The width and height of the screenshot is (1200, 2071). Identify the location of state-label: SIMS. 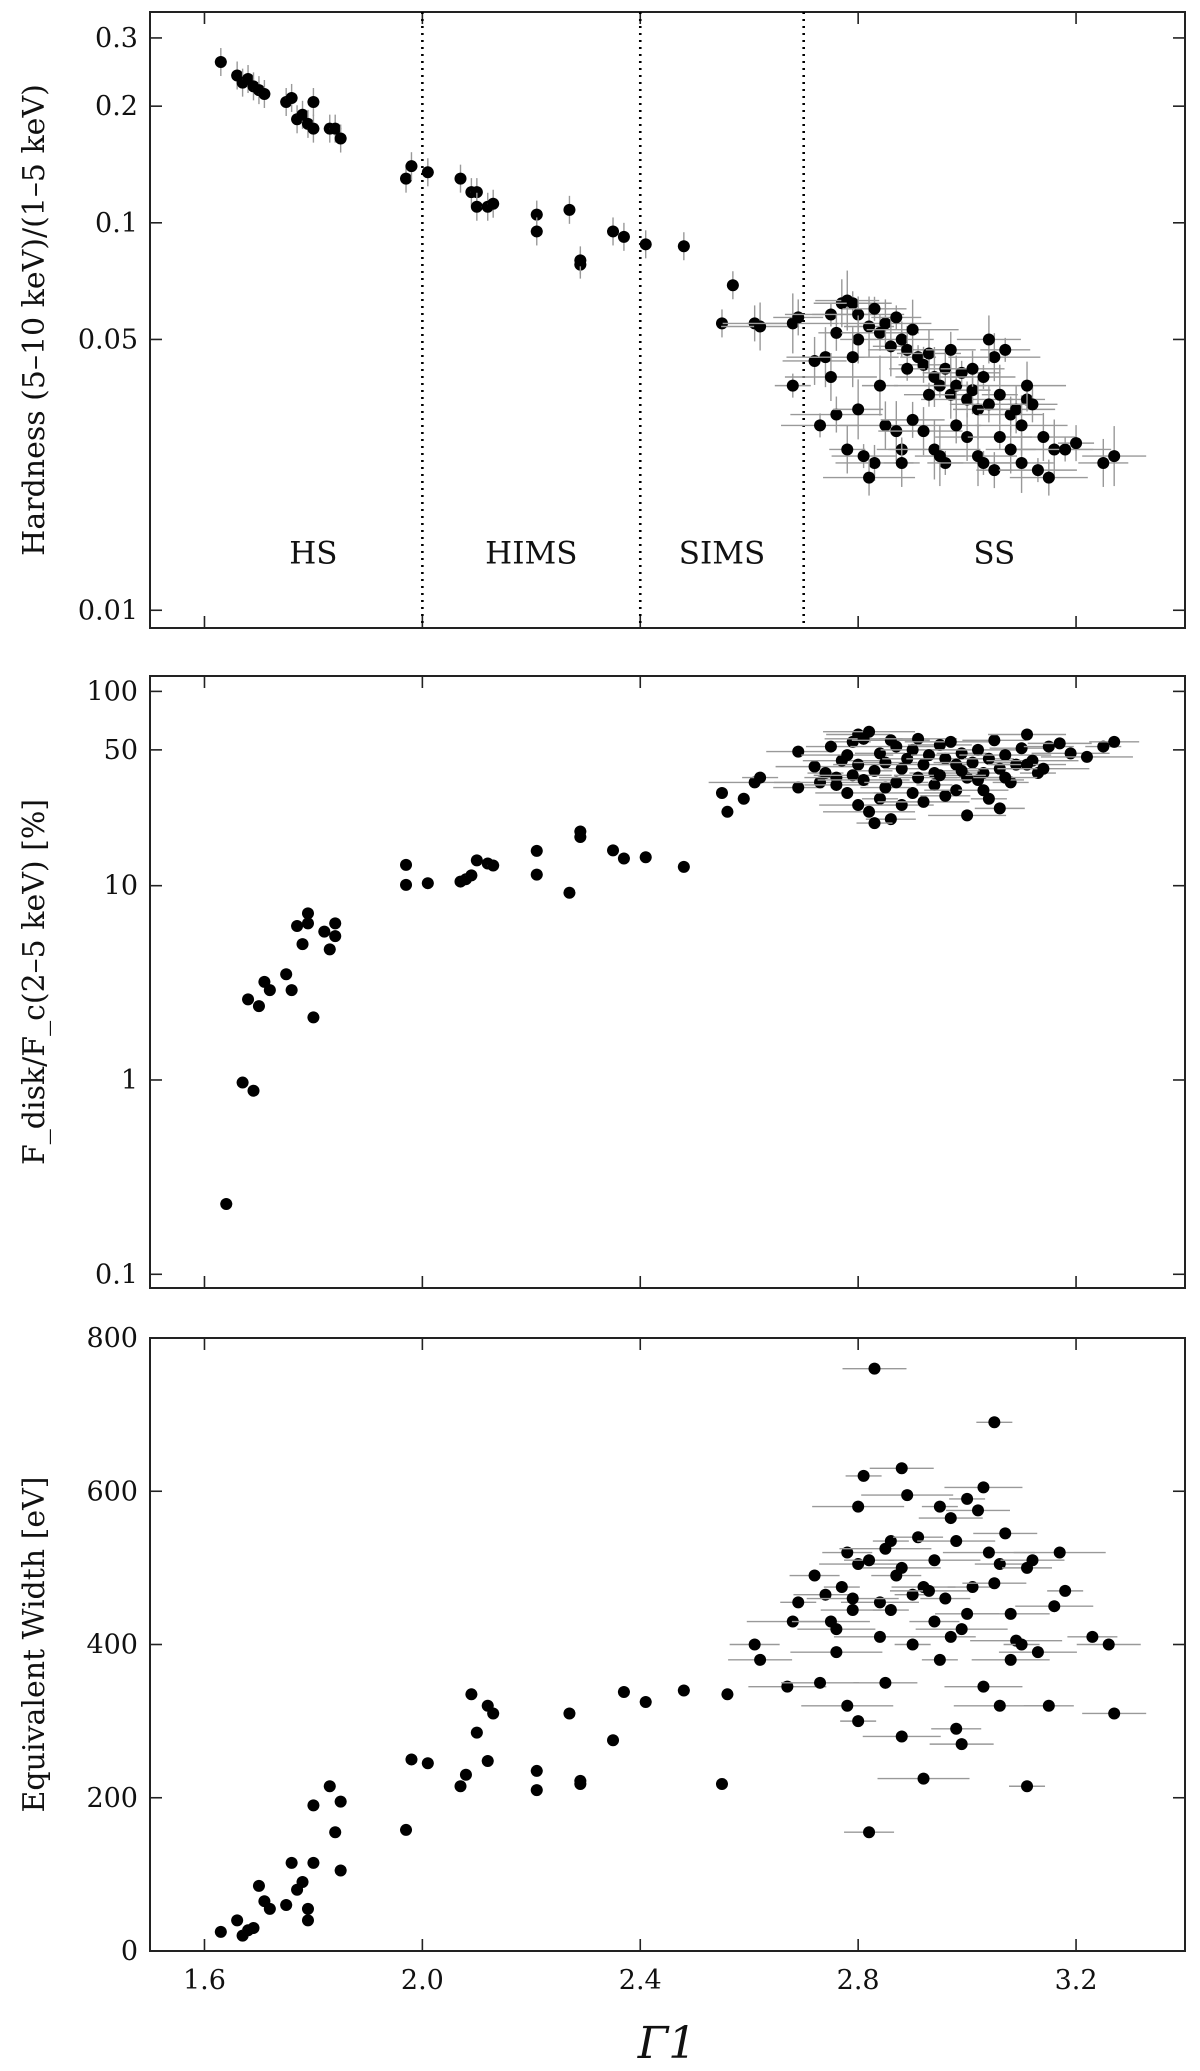
(722, 554).